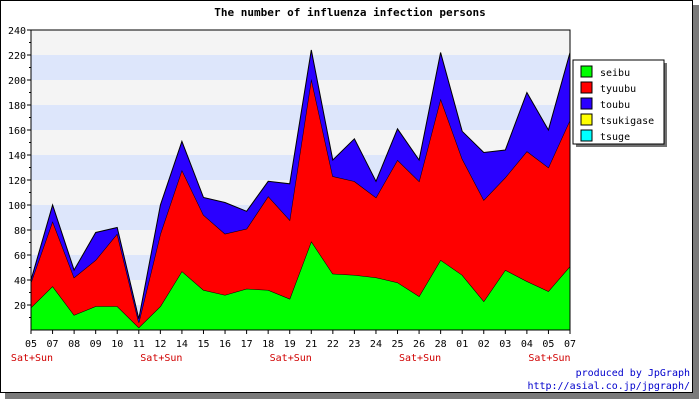 The height and width of the screenshot is (400, 700). Describe the element at coordinates (311, 344) in the screenshot. I see `x-tick-label: 21` at that location.